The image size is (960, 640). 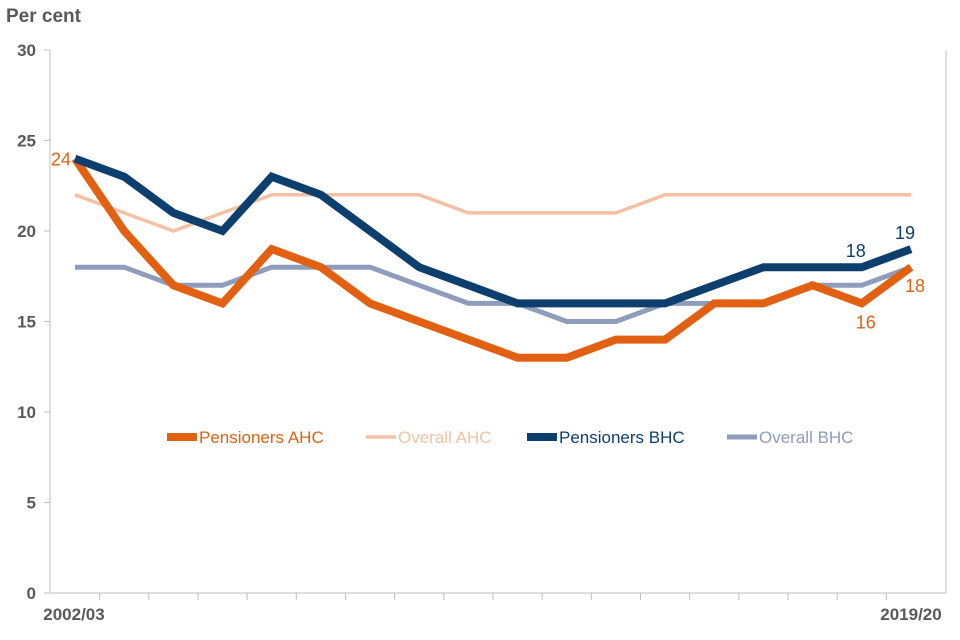 What do you see at coordinates (26, 412) in the screenshot?
I see `y-tick-label: 10` at bounding box center [26, 412].